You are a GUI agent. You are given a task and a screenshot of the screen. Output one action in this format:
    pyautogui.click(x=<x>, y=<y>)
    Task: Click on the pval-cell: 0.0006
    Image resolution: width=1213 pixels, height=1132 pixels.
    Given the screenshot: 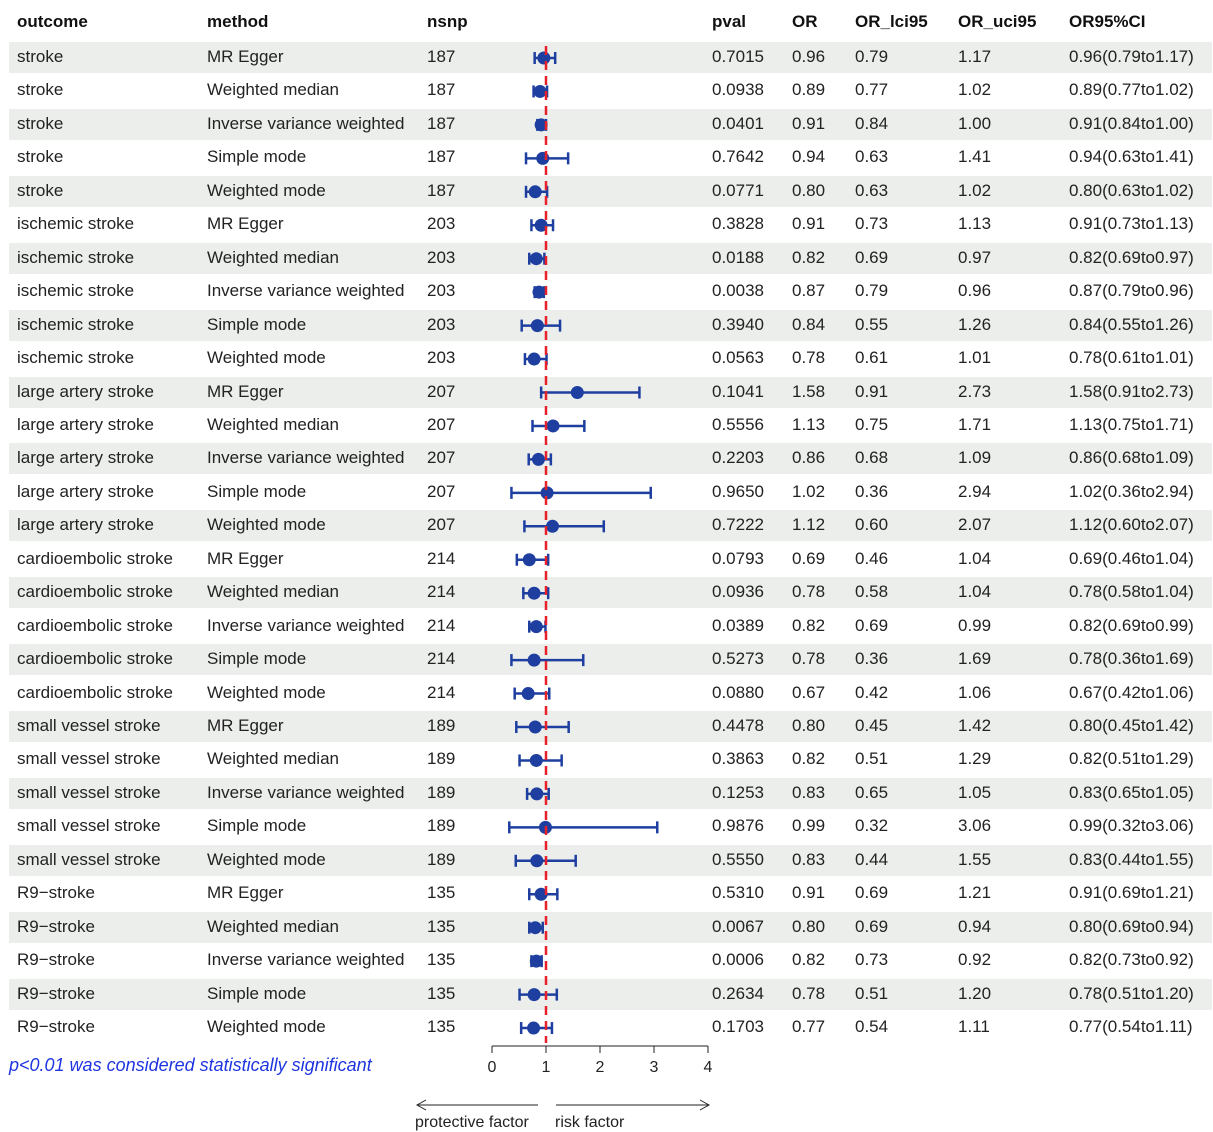 What is the action you would take?
    pyautogui.click(x=738, y=960)
    